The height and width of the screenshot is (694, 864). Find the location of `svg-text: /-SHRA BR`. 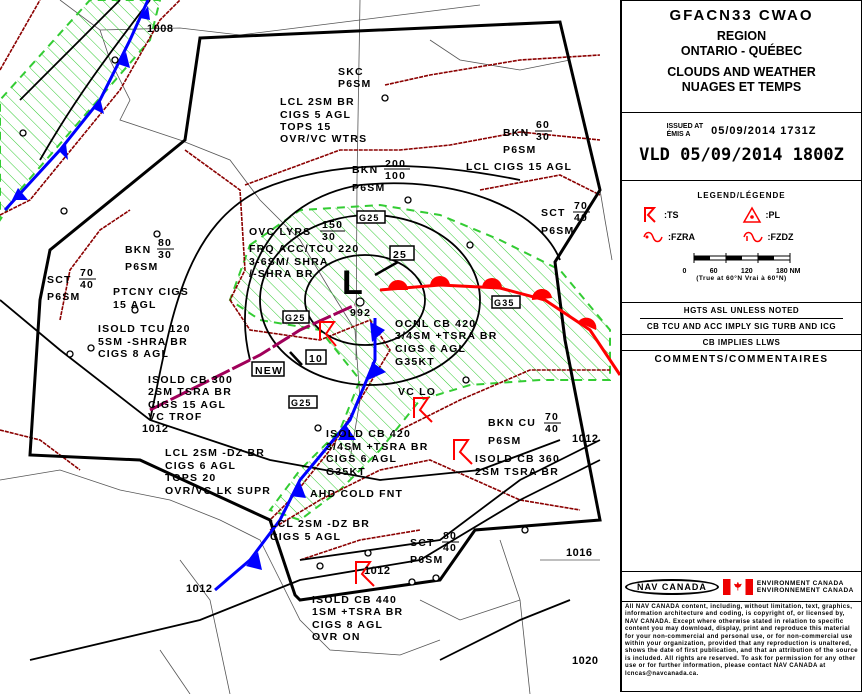

svg-text: /-SHRA BR is located at coordinates (281, 274).